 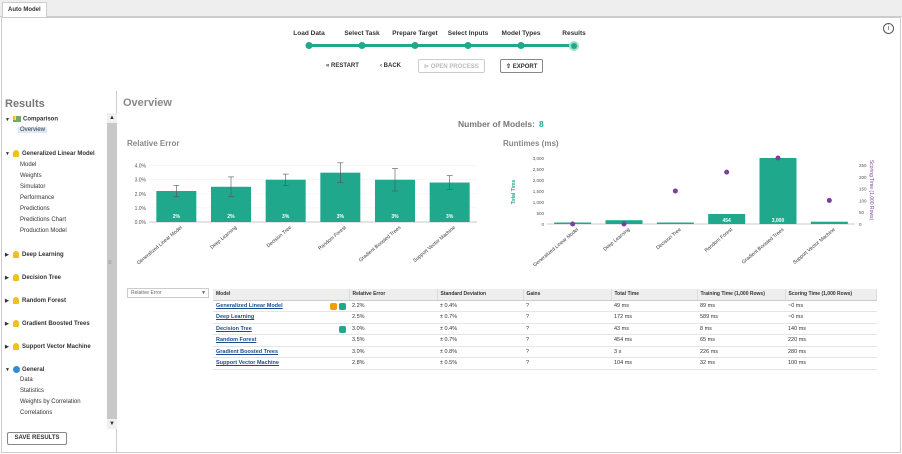 What do you see at coordinates (741, 340) in the screenshot?
I see `cell-train: 65 ms` at bounding box center [741, 340].